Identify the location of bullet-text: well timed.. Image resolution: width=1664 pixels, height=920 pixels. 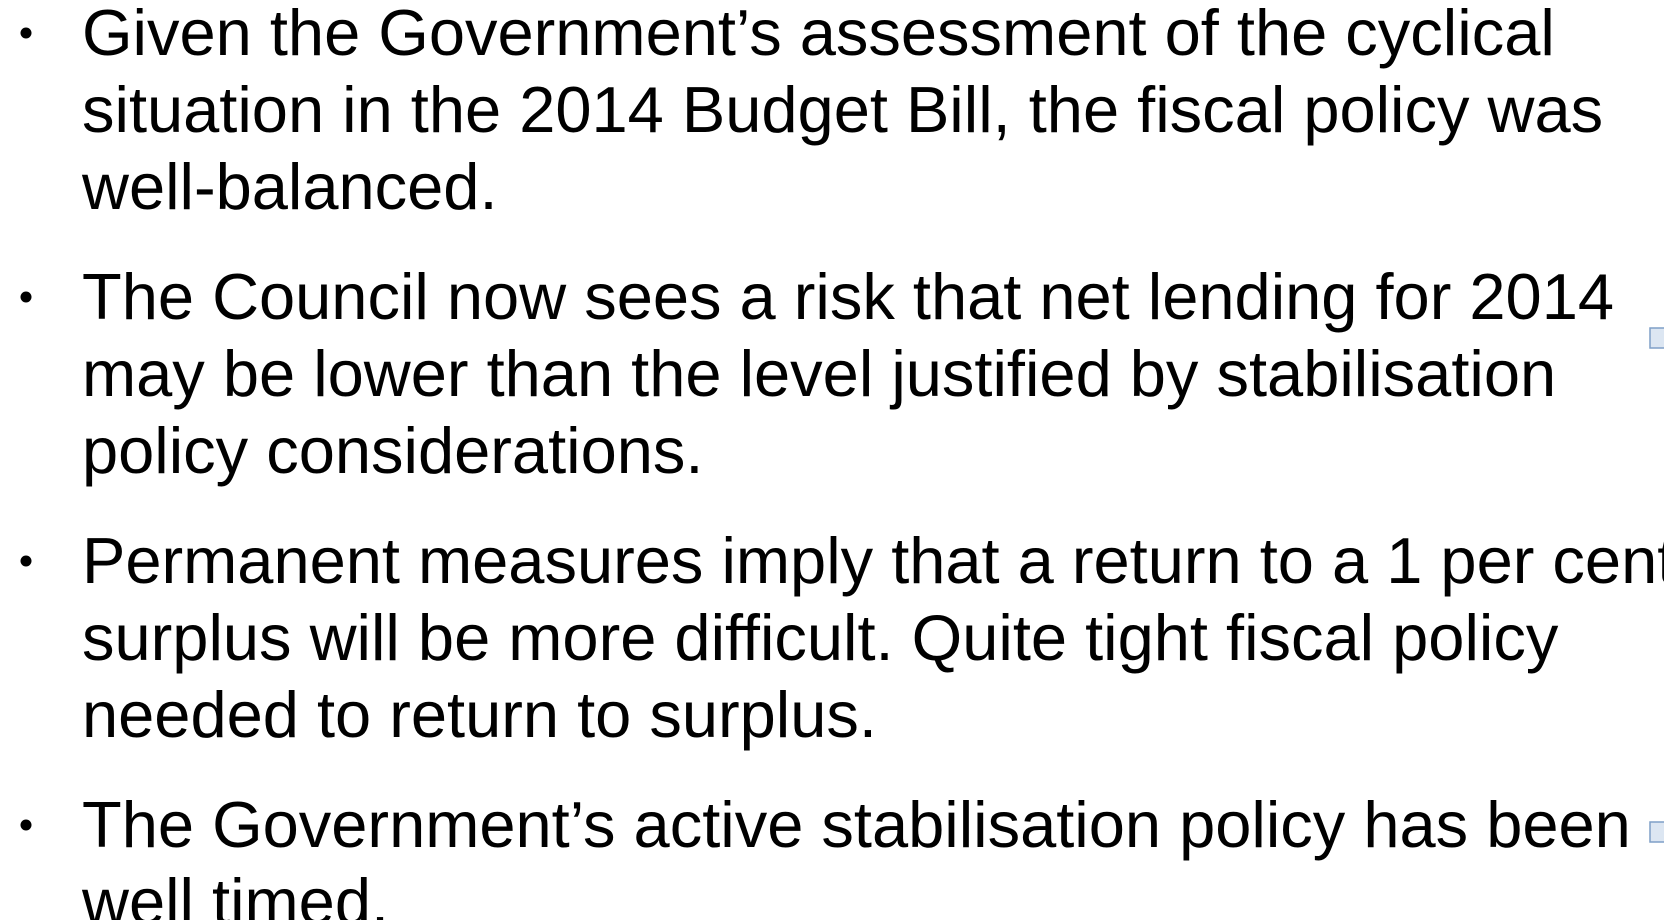
(235, 892).